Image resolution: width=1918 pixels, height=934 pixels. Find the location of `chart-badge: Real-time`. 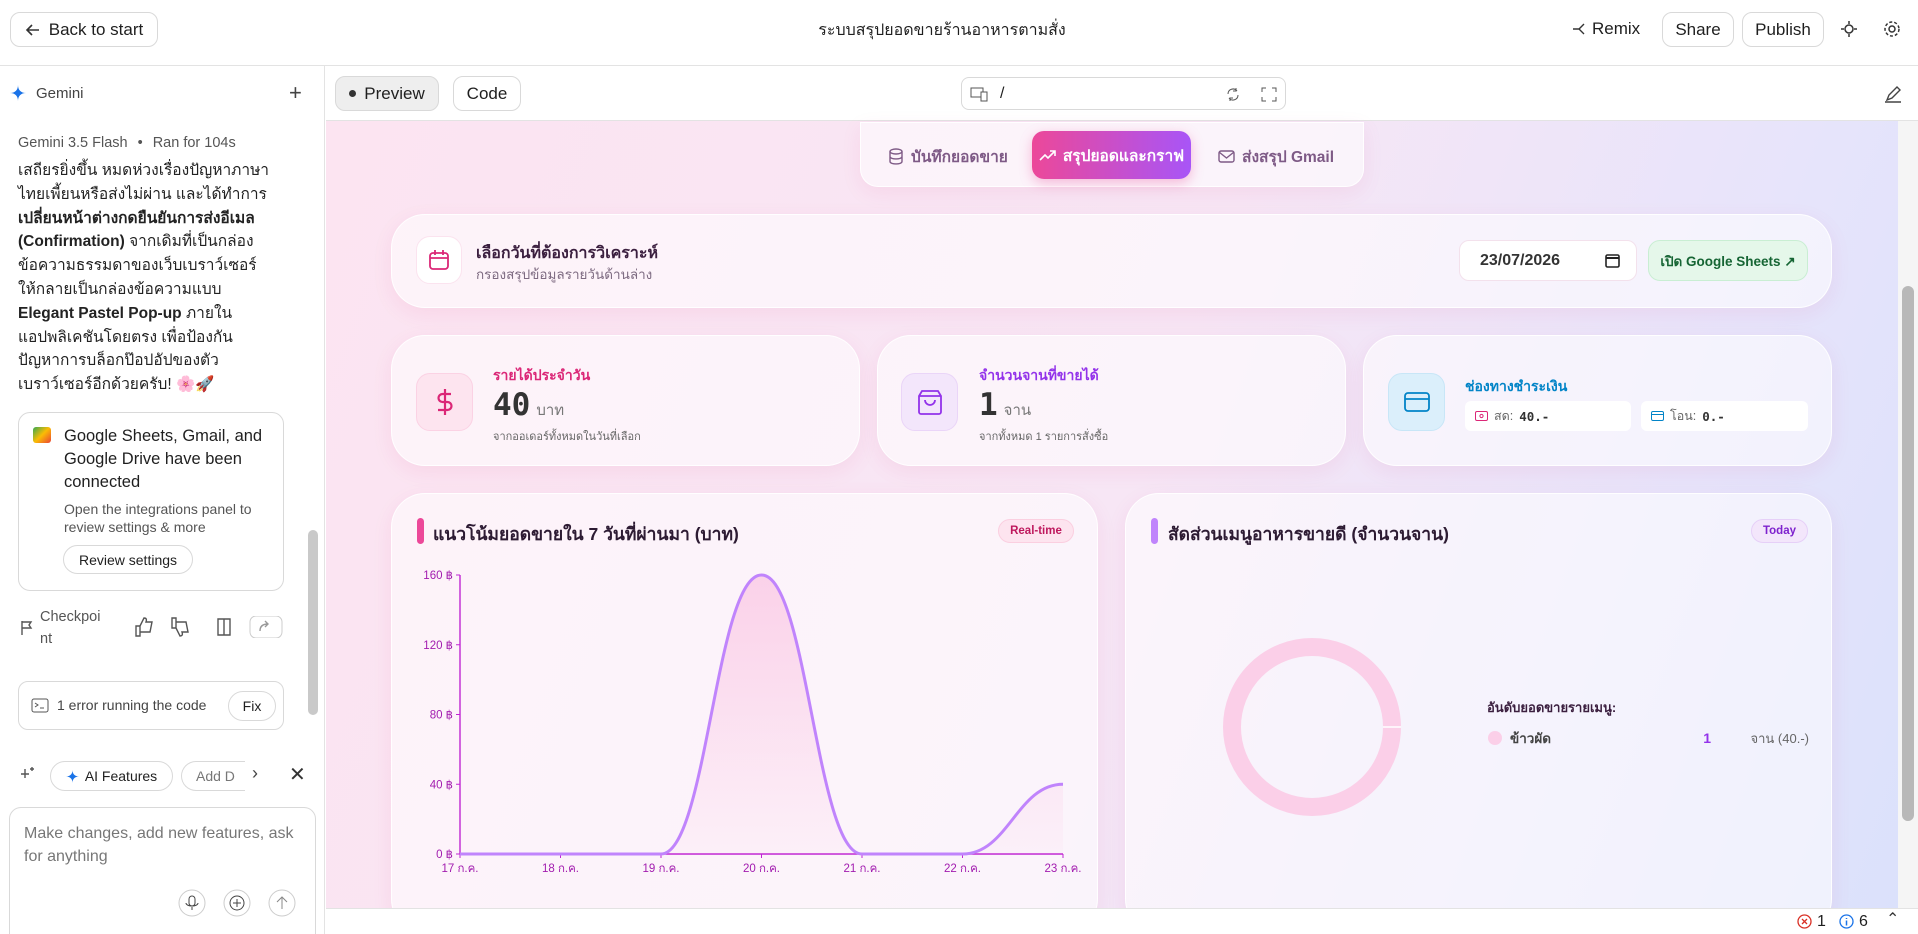

chart-badge: Real-time is located at coordinates (1036, 531).